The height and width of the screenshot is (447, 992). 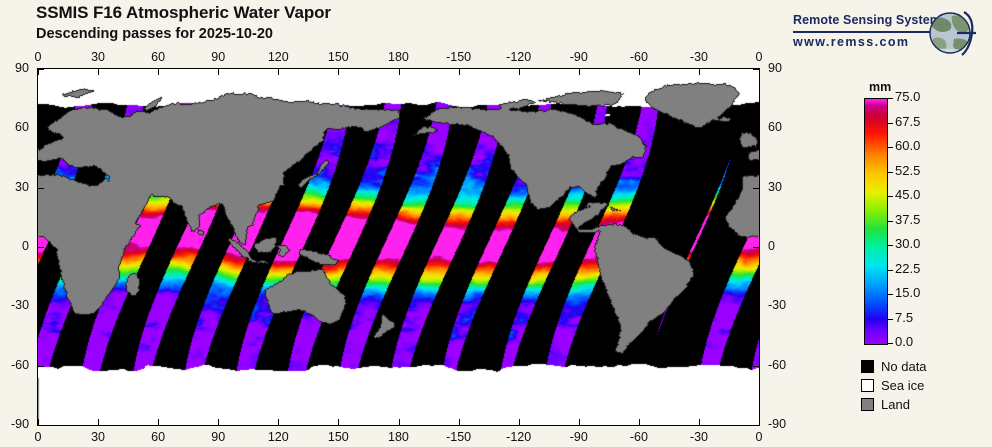 I want to click on y-tick-label: 30, so click(x=775, y=186).